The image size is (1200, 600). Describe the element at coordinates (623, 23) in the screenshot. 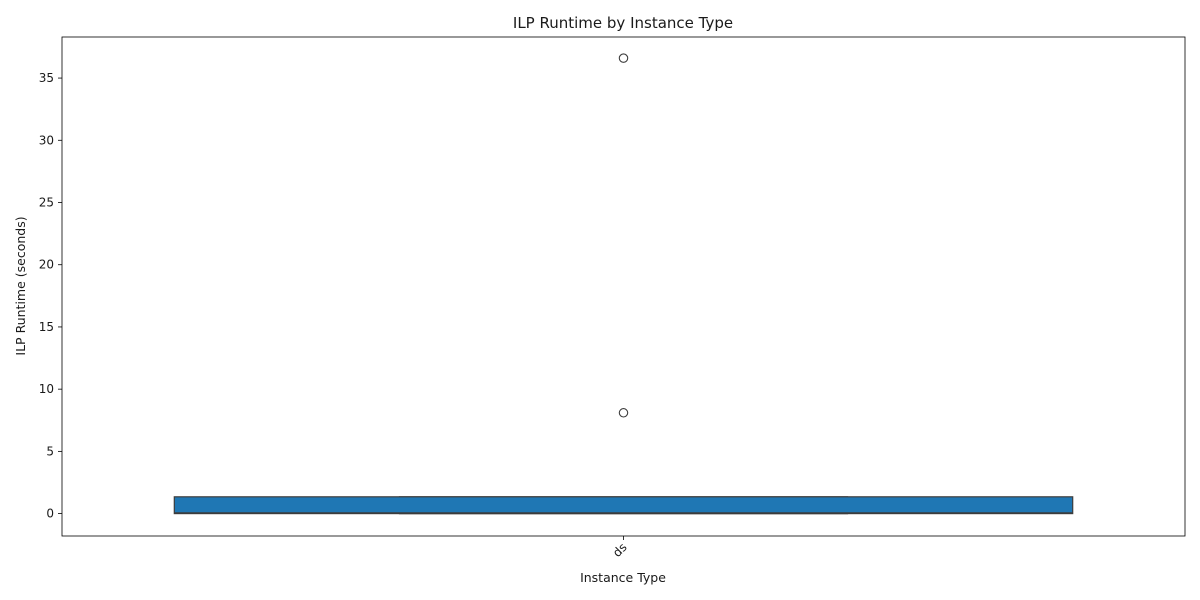

I see `chart-title: ILP Runtime by Instance Type` at that location.